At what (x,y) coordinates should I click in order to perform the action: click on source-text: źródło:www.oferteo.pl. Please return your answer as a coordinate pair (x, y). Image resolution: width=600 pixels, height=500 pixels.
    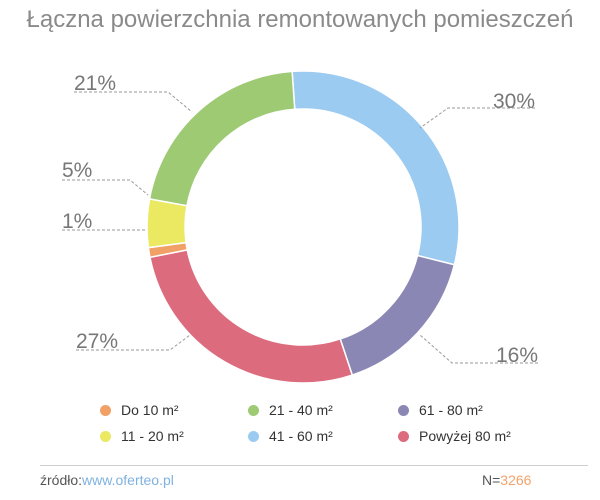
    Looking at the image, I should click on (107, 480).